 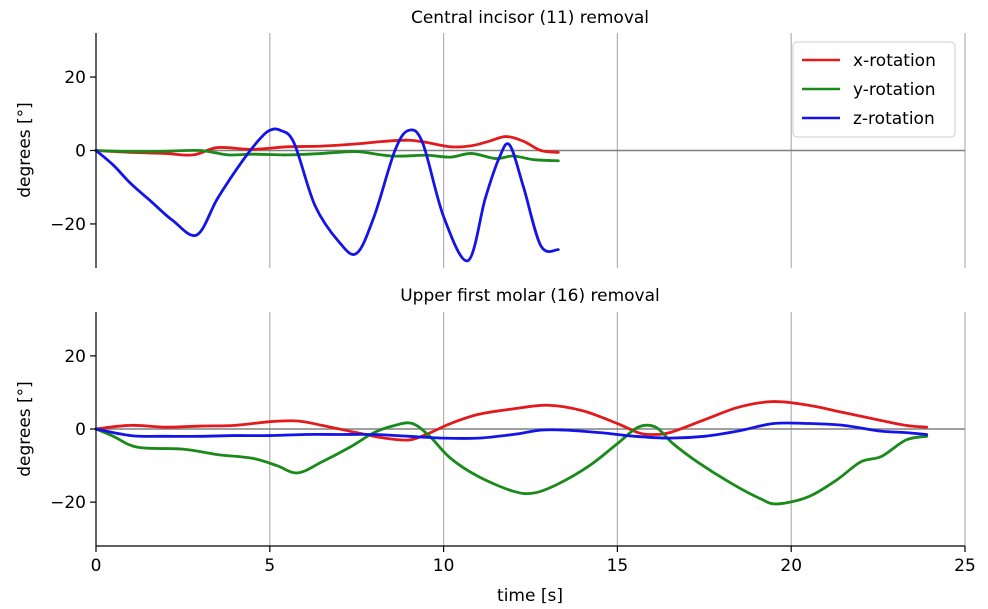 I want to click on x-tick-label: 15, so click(x=618, y=566).